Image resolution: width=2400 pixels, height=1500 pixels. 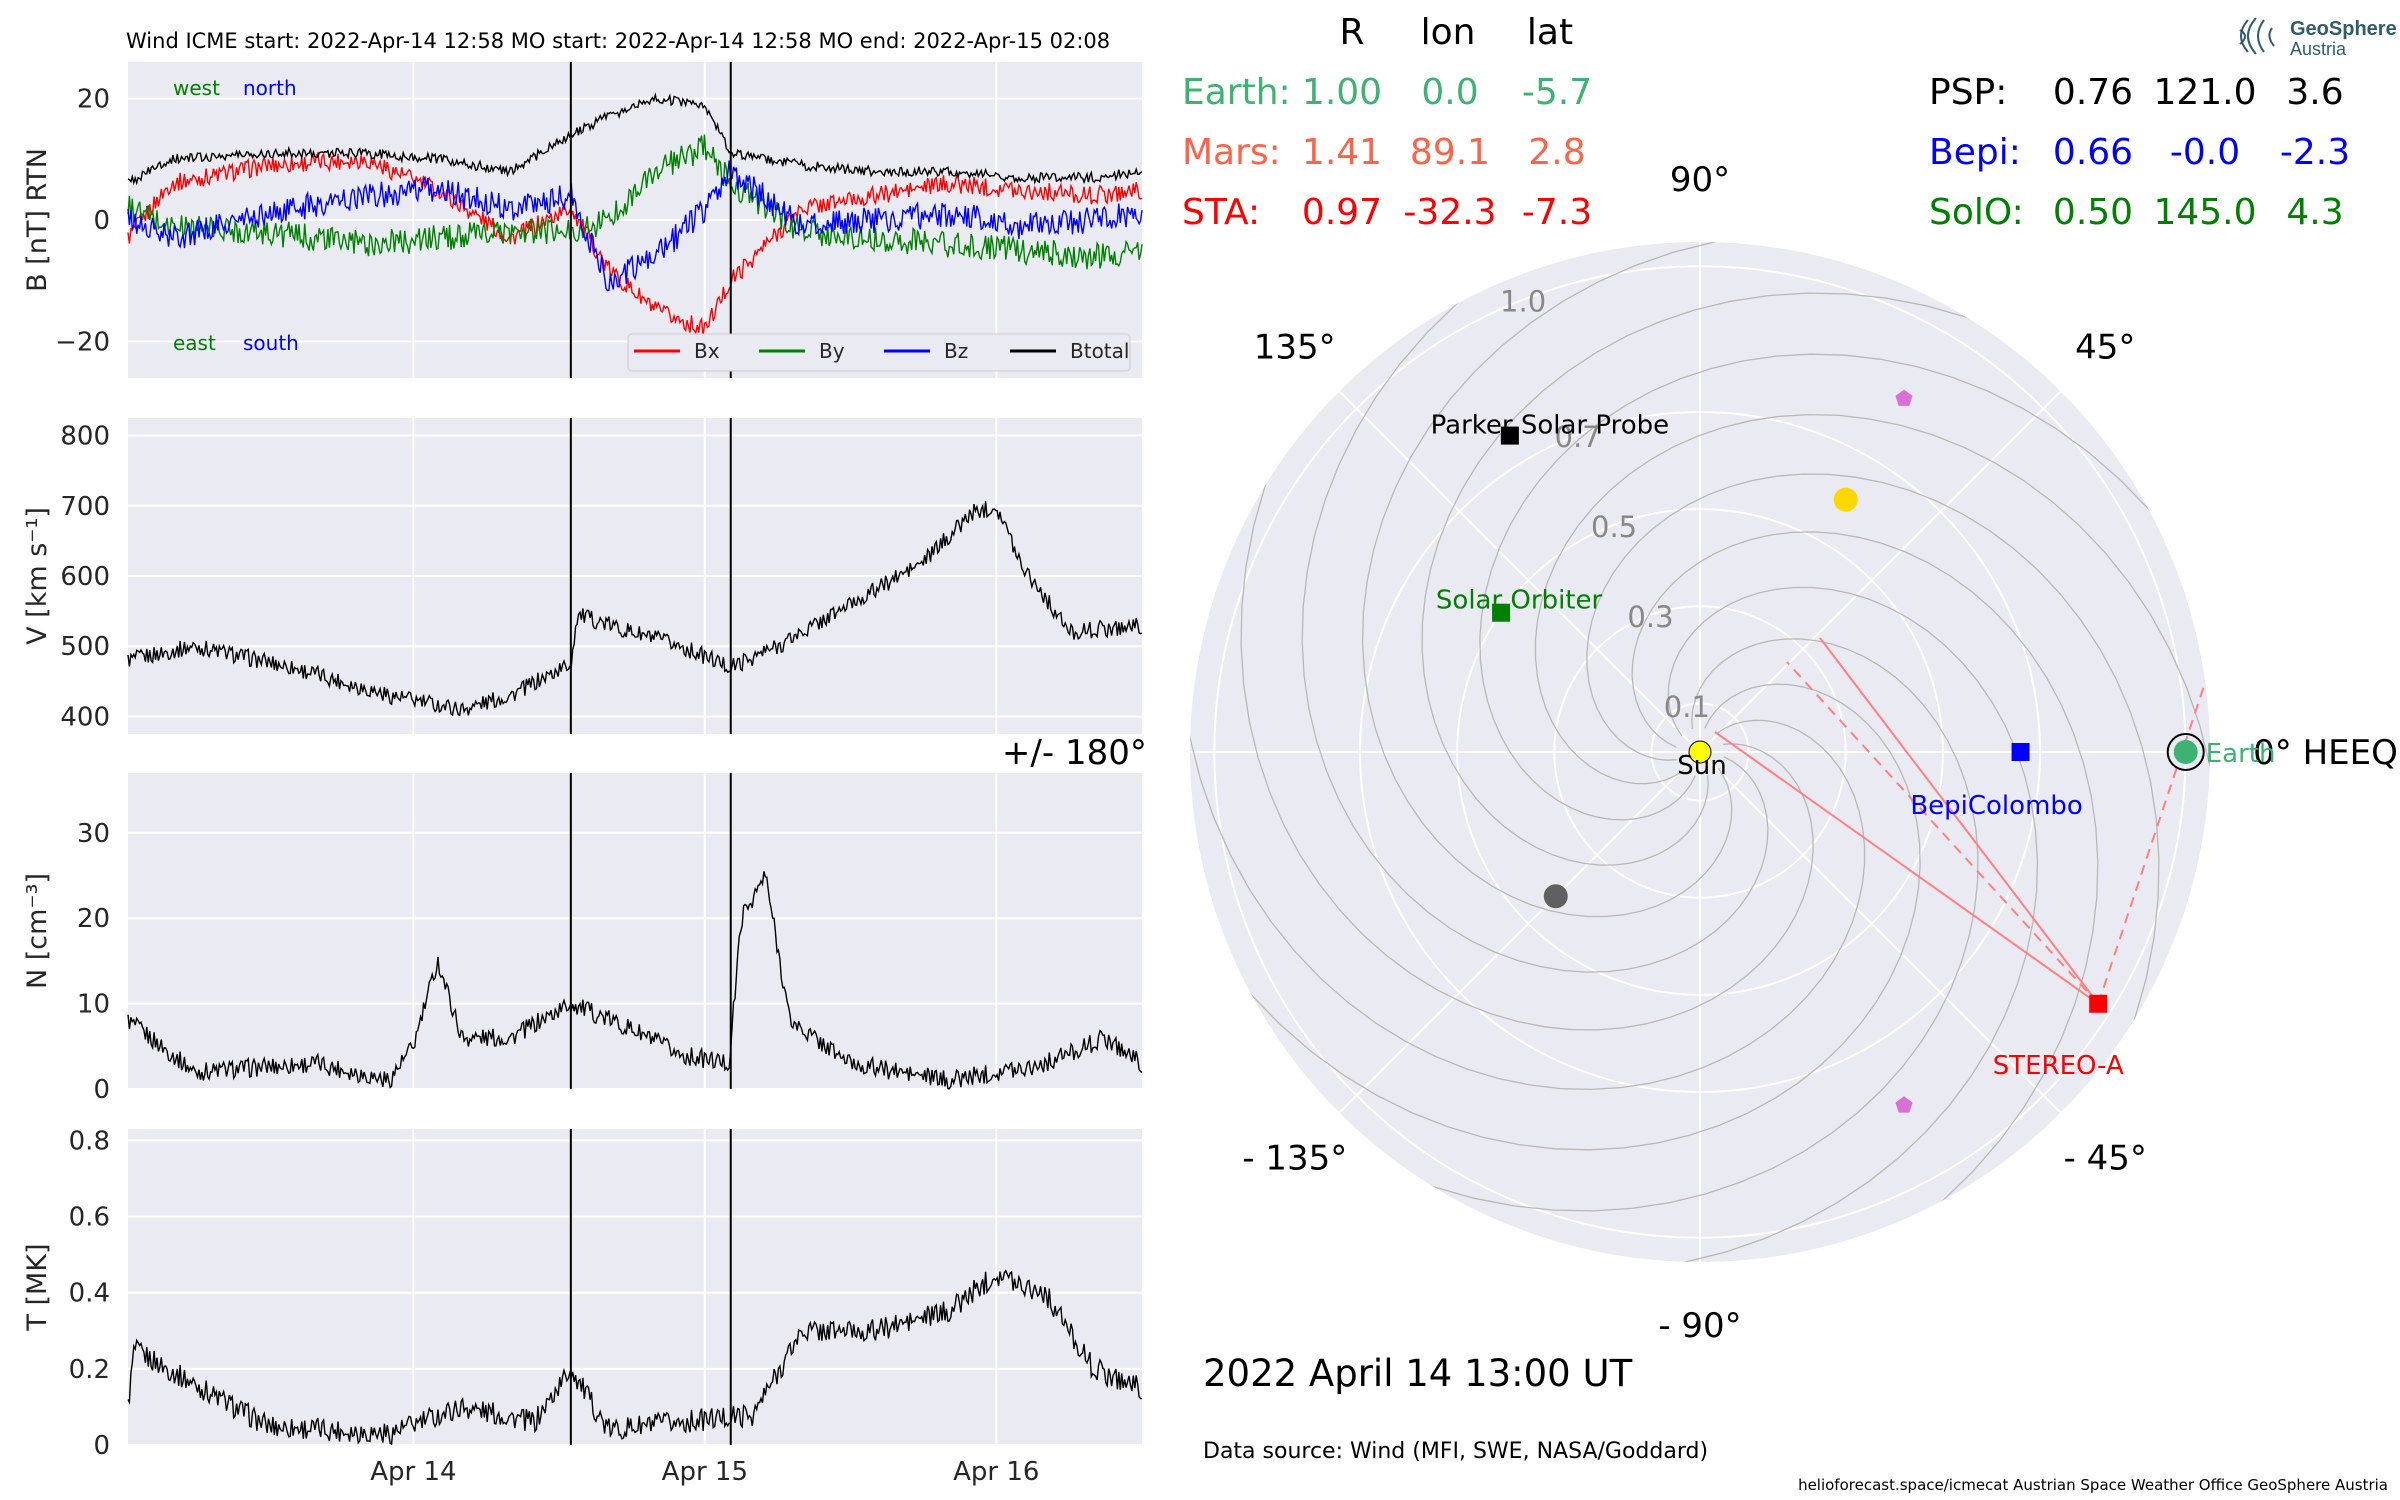 I want to click on temperature-panel: 0.8 0.6 0.4 0.2 0 T [MK] Apr 14 Apr 15 Apr 16, so click(x=582, y=1306).